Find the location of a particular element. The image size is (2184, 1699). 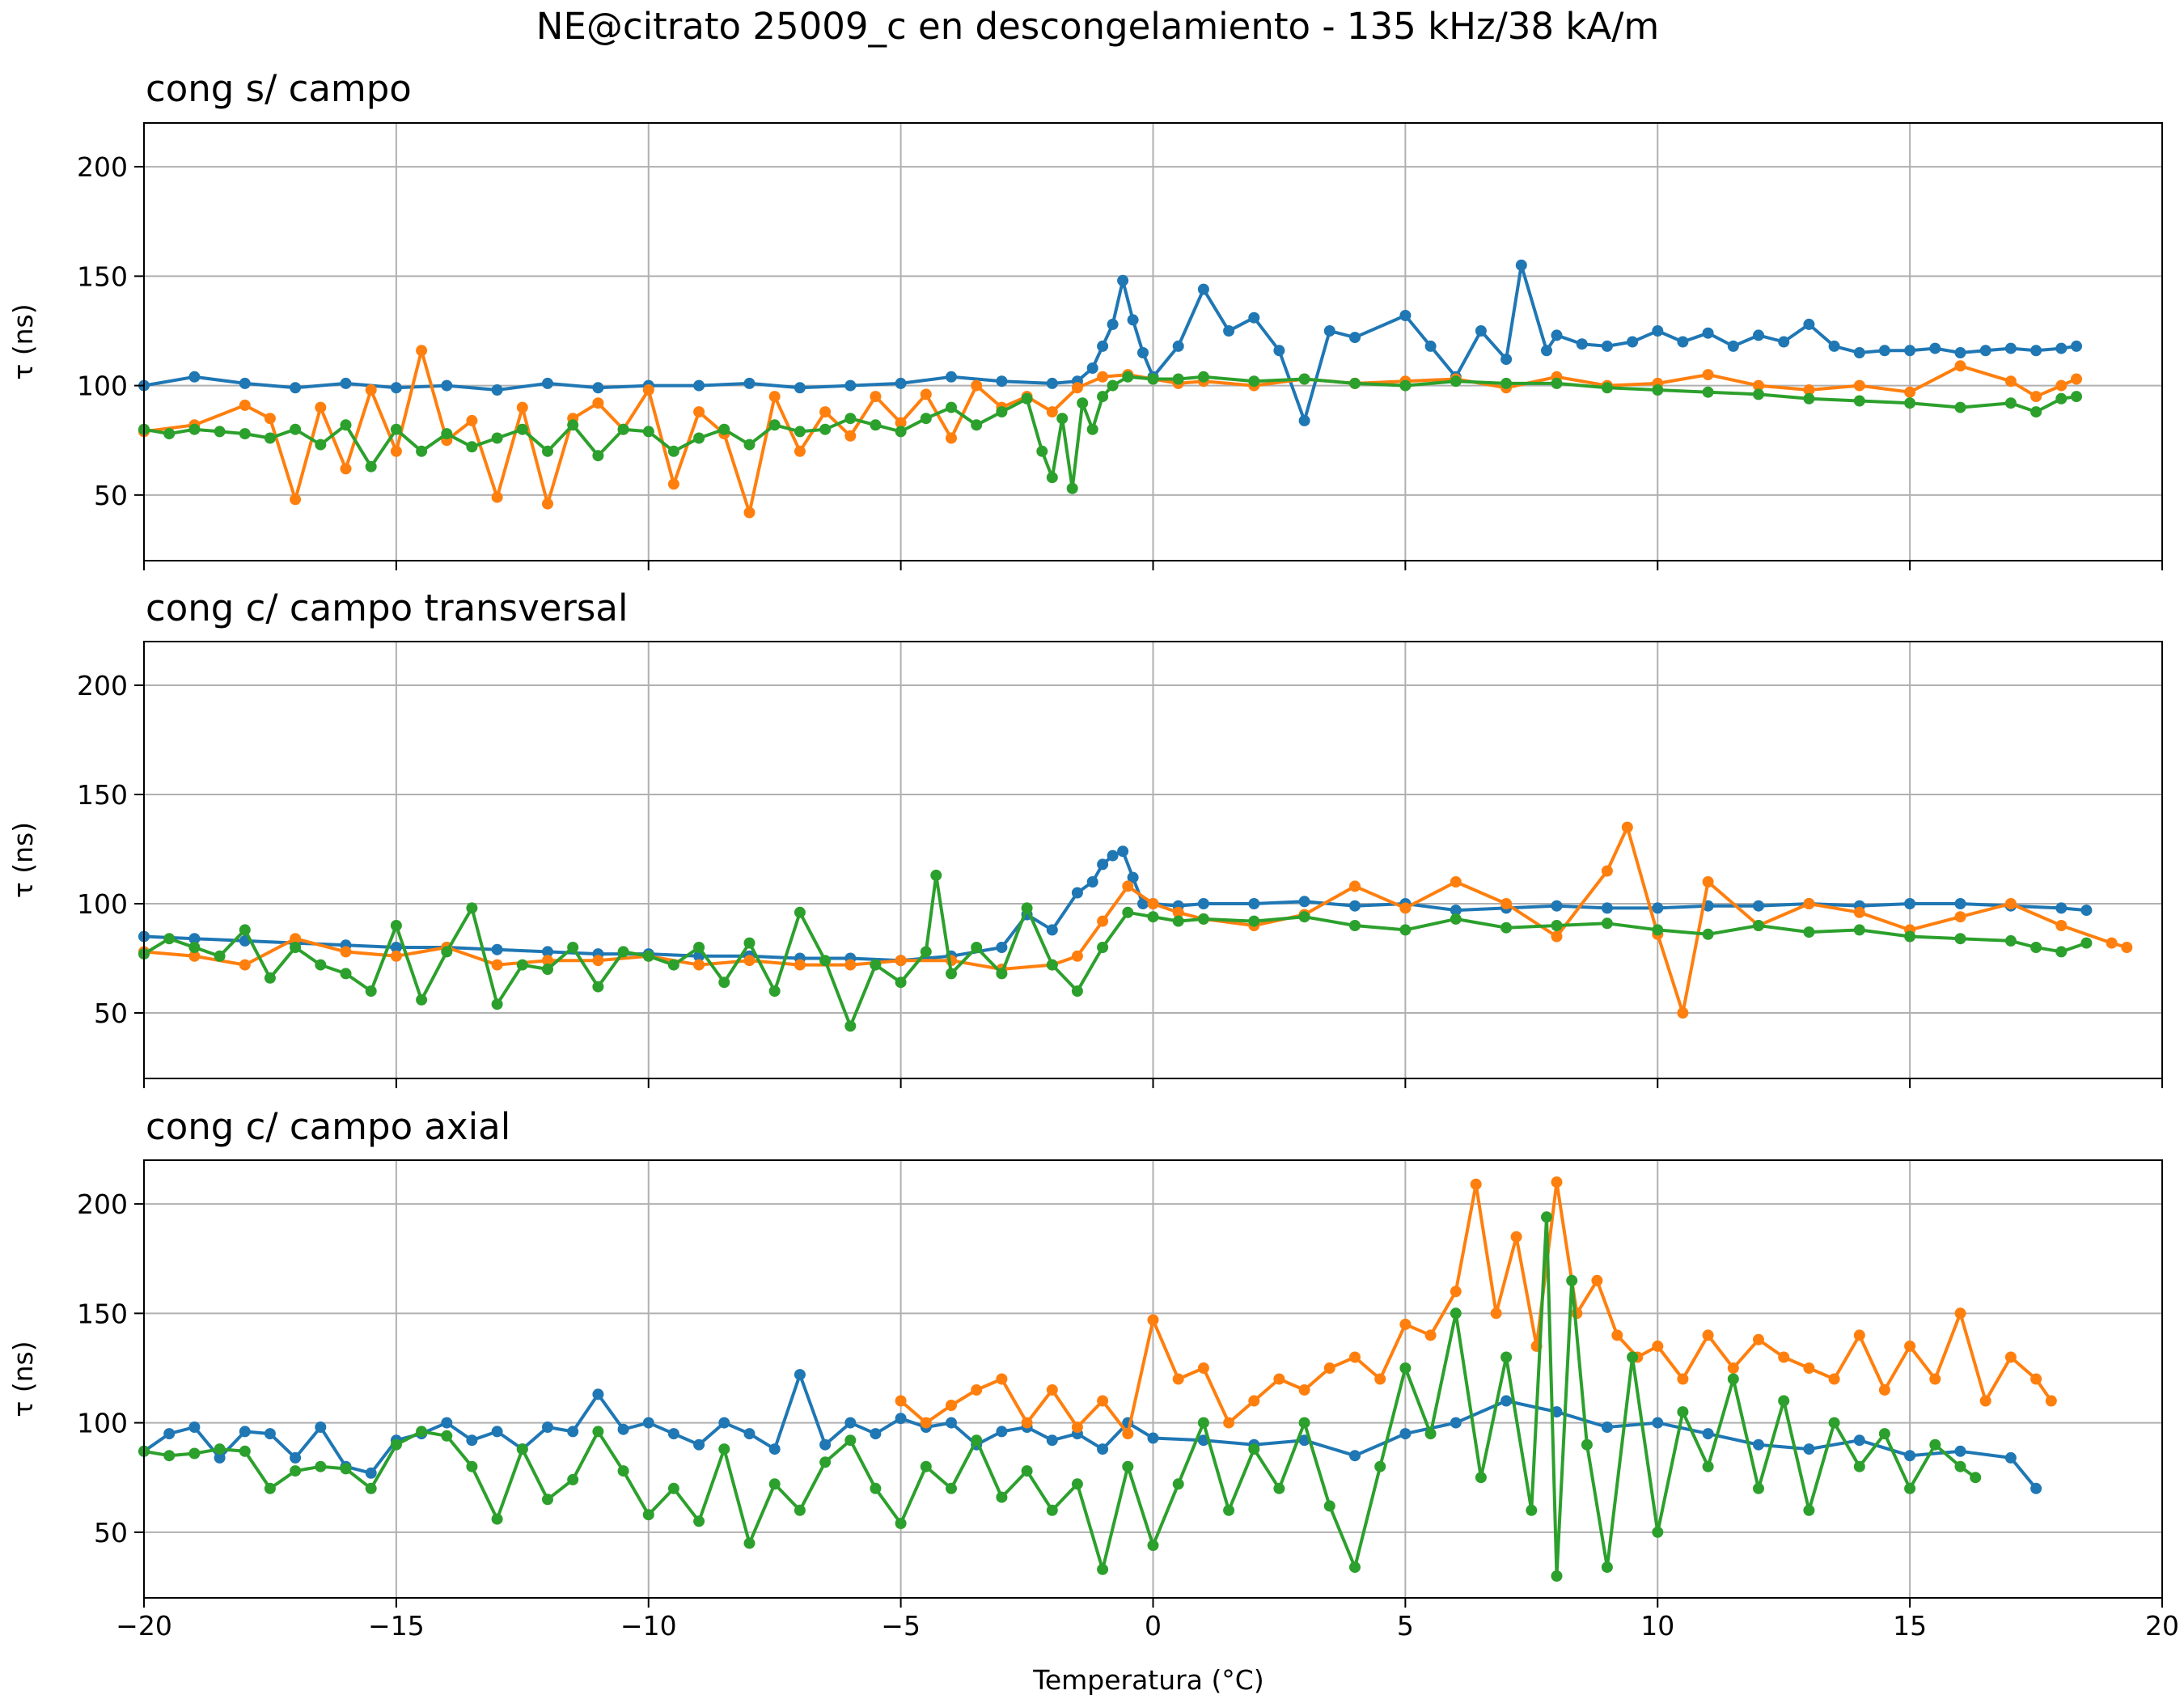

x-tick-label: −5 is located at coordinates (901, 1626).